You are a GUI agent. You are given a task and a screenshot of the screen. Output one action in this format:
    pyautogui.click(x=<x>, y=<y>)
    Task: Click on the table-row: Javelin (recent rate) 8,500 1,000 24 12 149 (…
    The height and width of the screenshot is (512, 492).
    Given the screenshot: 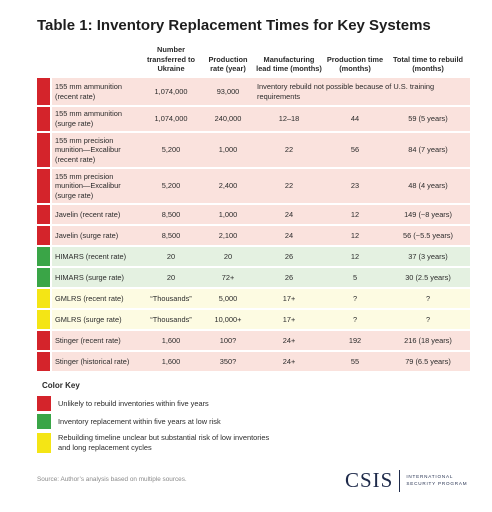 What is the action you would take?
    pyautogui.click(x=253, y=214)
    